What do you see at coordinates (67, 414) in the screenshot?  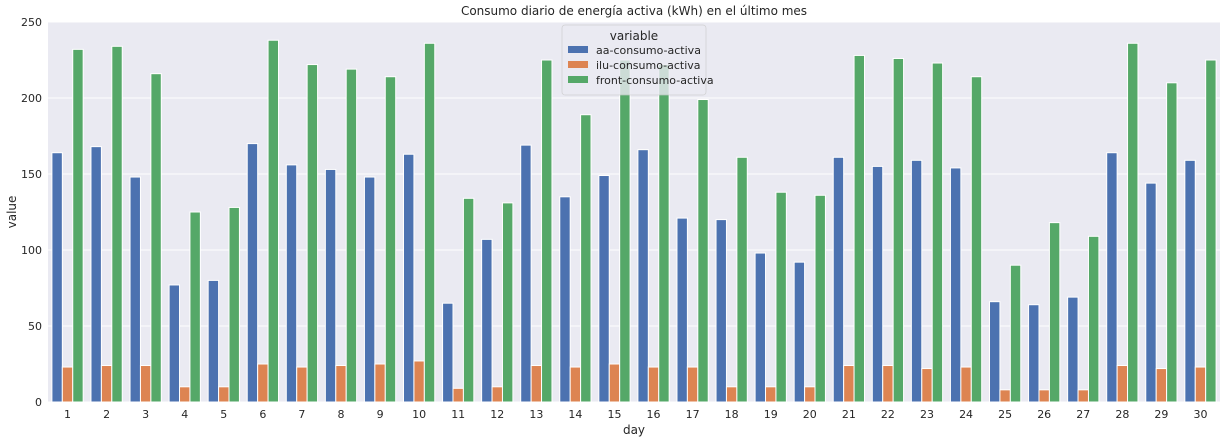 I see `x-tick-label: 1` at bounding box center [67, 414].